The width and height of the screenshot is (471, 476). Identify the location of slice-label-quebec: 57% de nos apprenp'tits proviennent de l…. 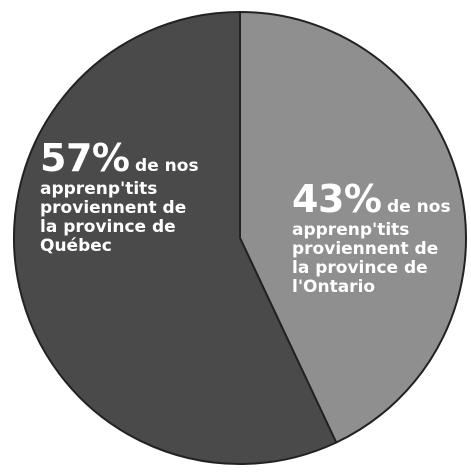
(135, 196).